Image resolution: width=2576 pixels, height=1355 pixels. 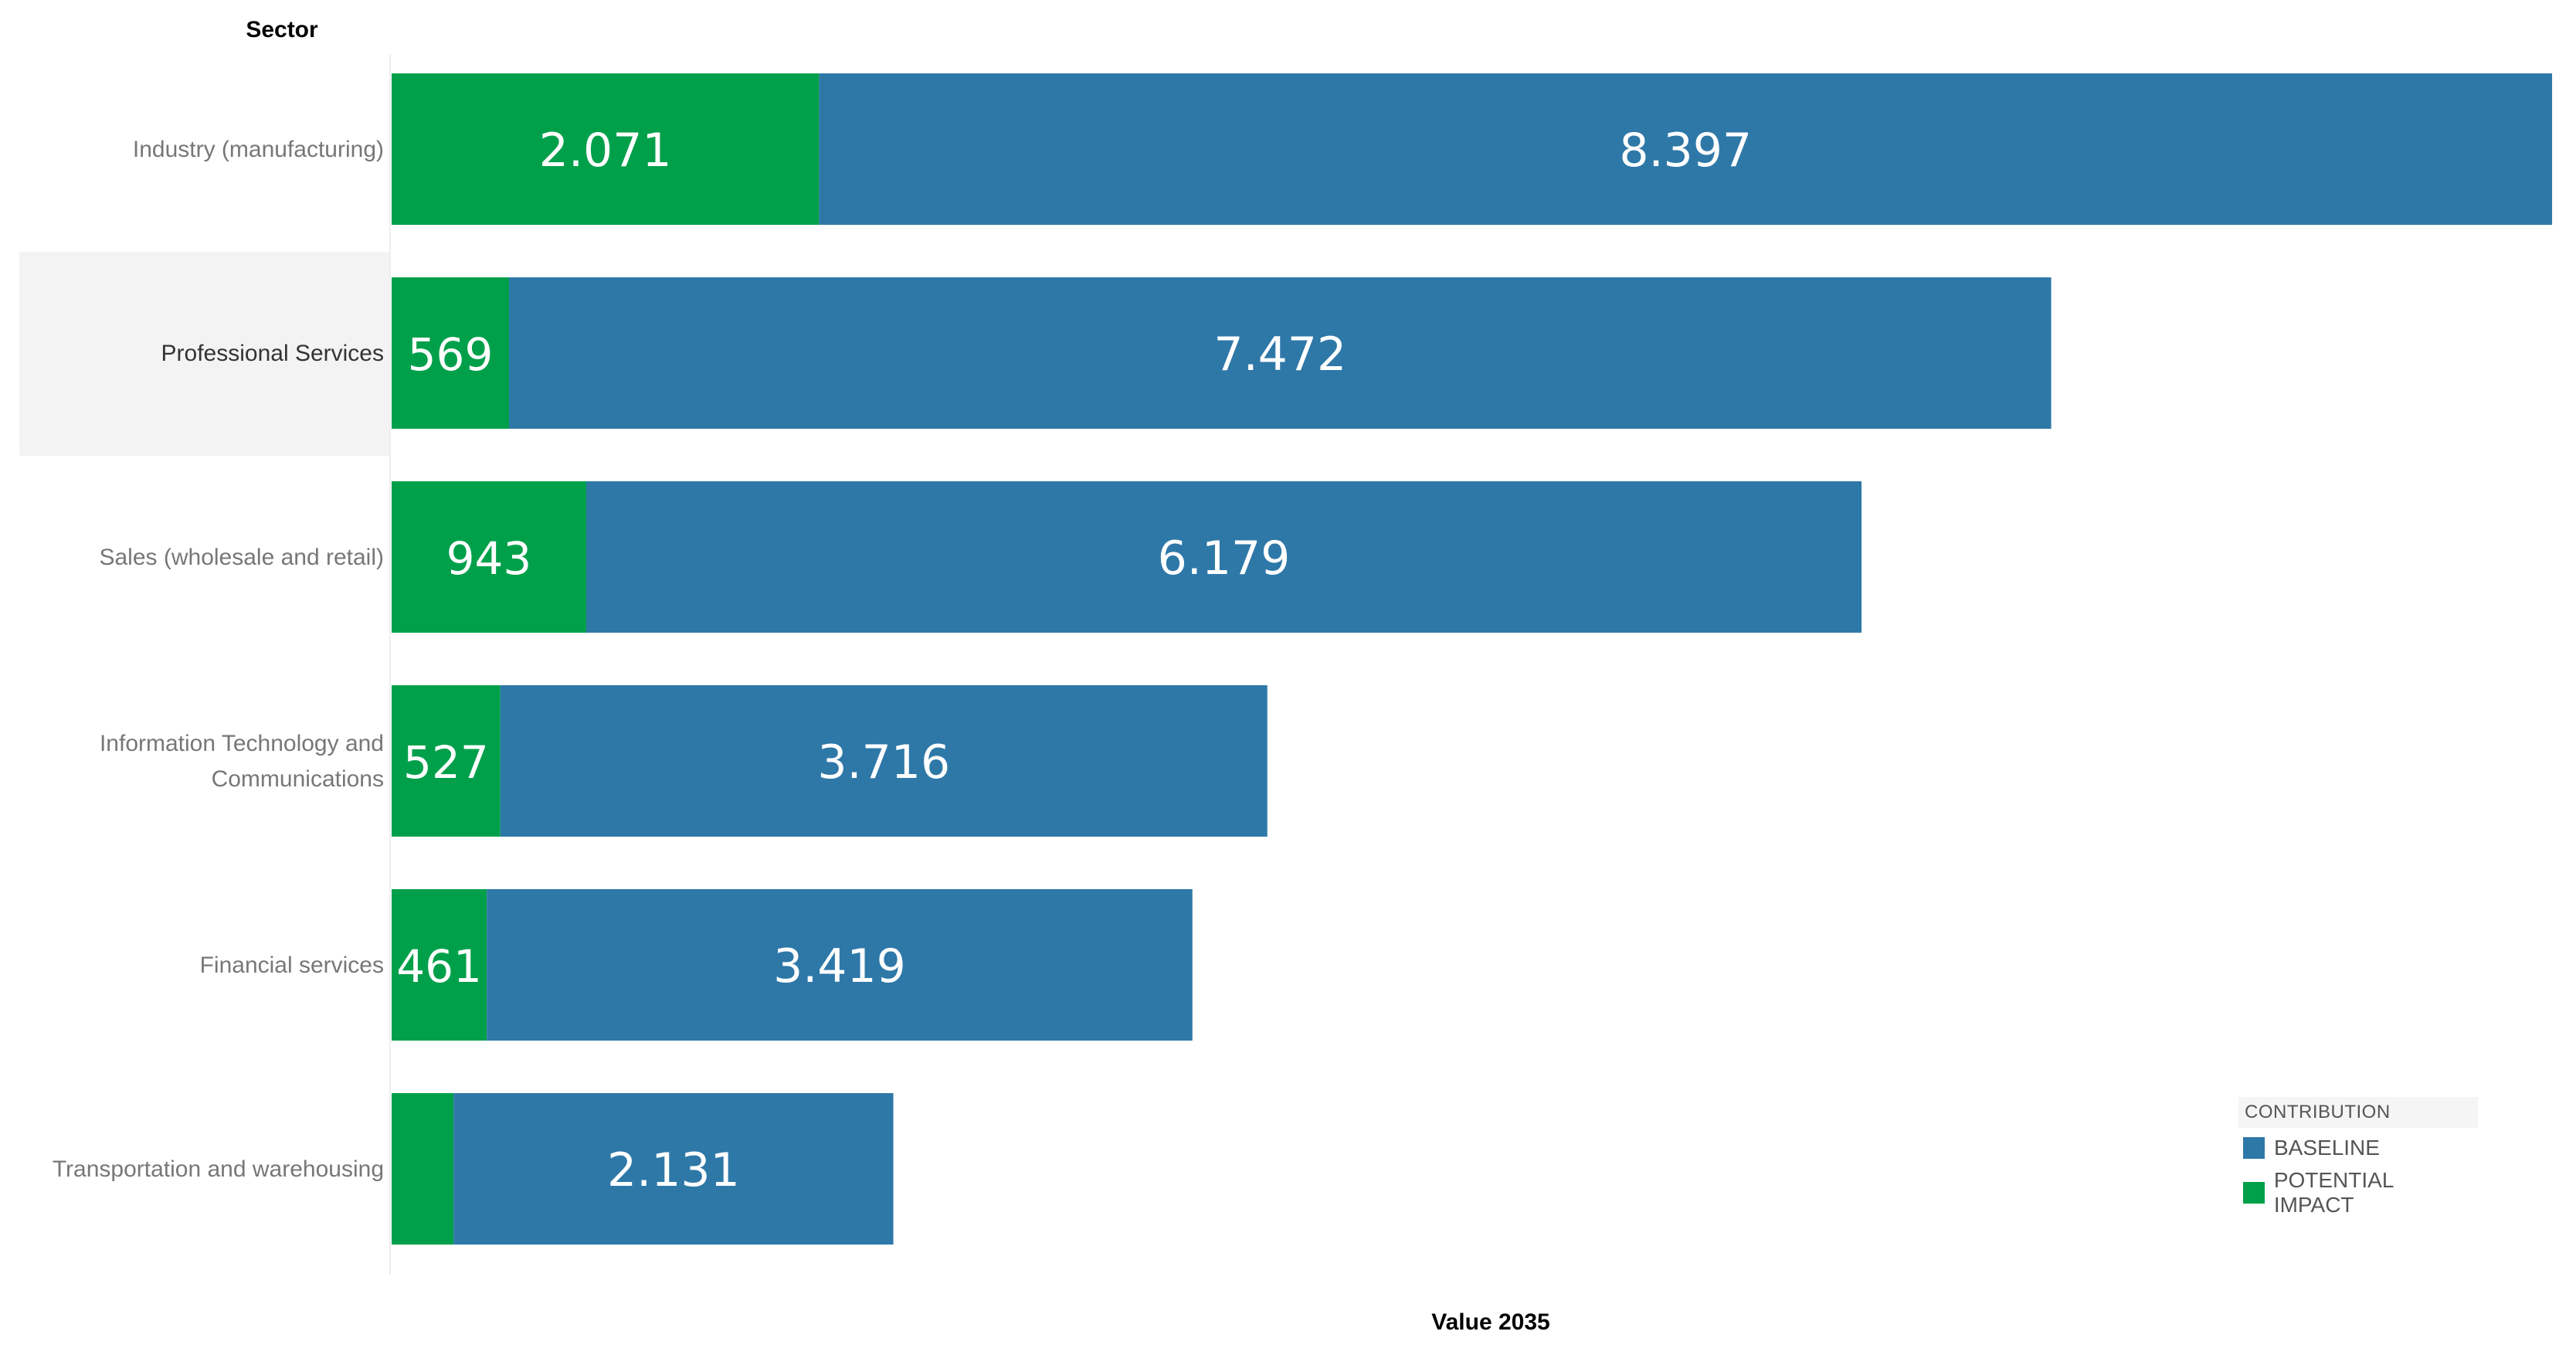 I want to click on data-label-baseline-professional-services: 7.472, so click(x=1279, y=355).